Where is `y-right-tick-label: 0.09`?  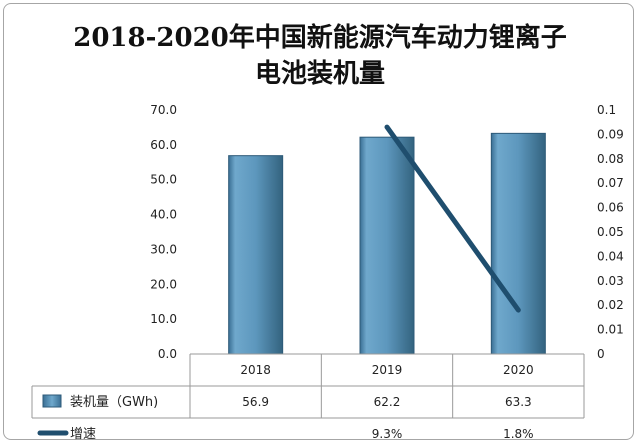 y-right-tick-label: 0.09 is located at coordinates (610, 134).